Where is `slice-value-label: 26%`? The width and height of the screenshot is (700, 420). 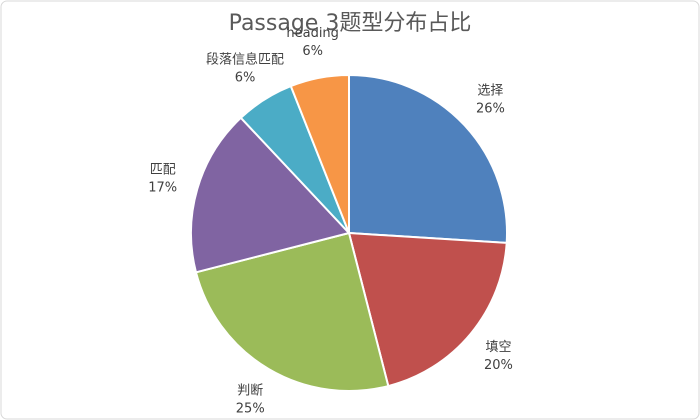
slice-value-label: 26% is located at coordinates (490, 109).